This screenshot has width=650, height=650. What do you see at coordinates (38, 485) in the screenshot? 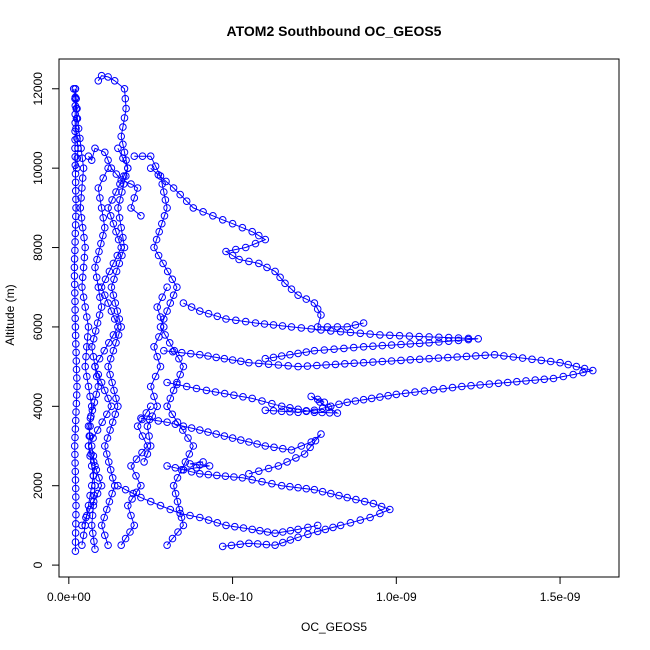
I see `y-tick-label: 2000` at bounding box center [38, 485].